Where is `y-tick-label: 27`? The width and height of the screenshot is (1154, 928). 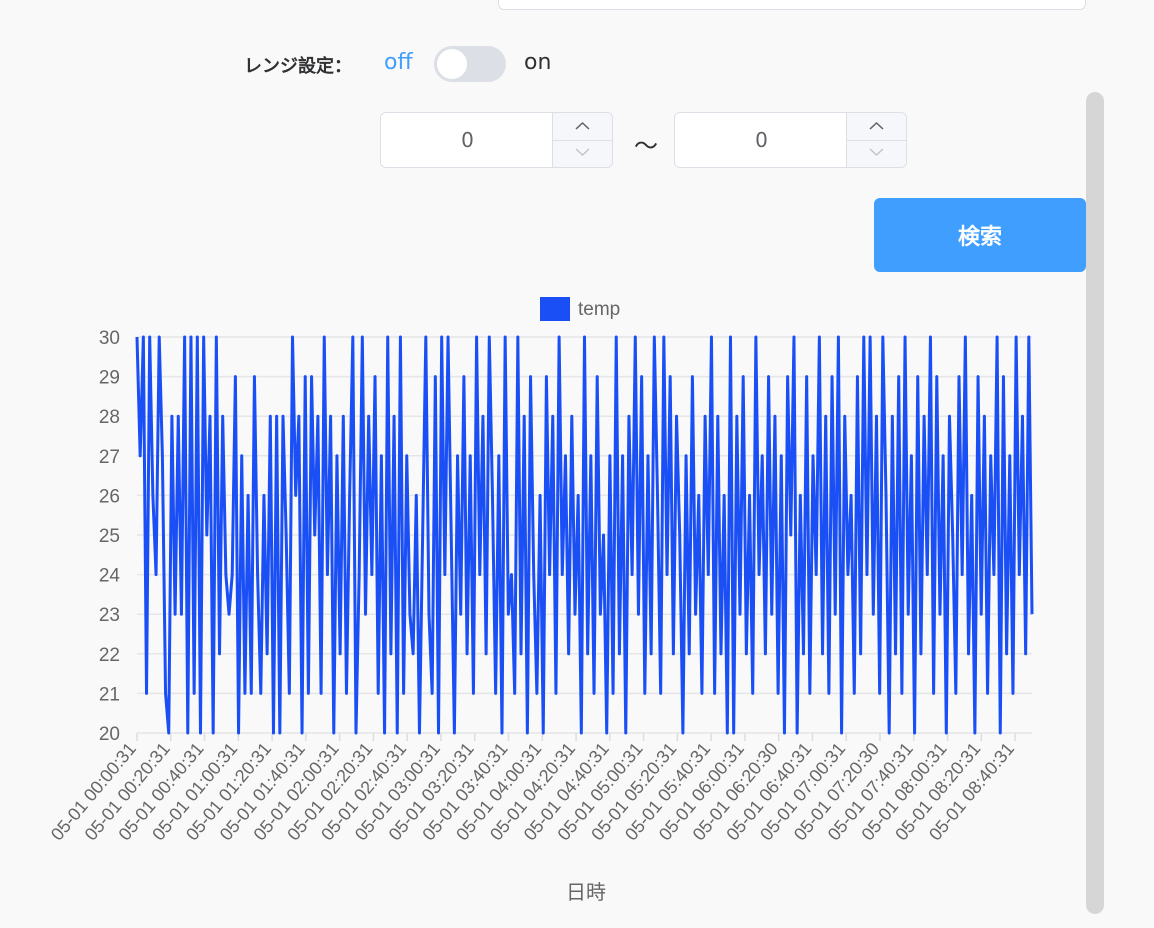 y-tick-label: 27 is located at coordinates (109, 457).